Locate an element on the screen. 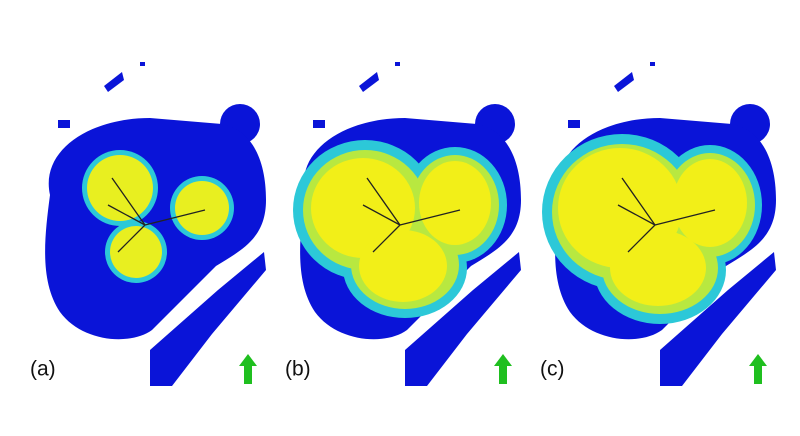  panel-label: (a) is located at coordinates (43, 369).